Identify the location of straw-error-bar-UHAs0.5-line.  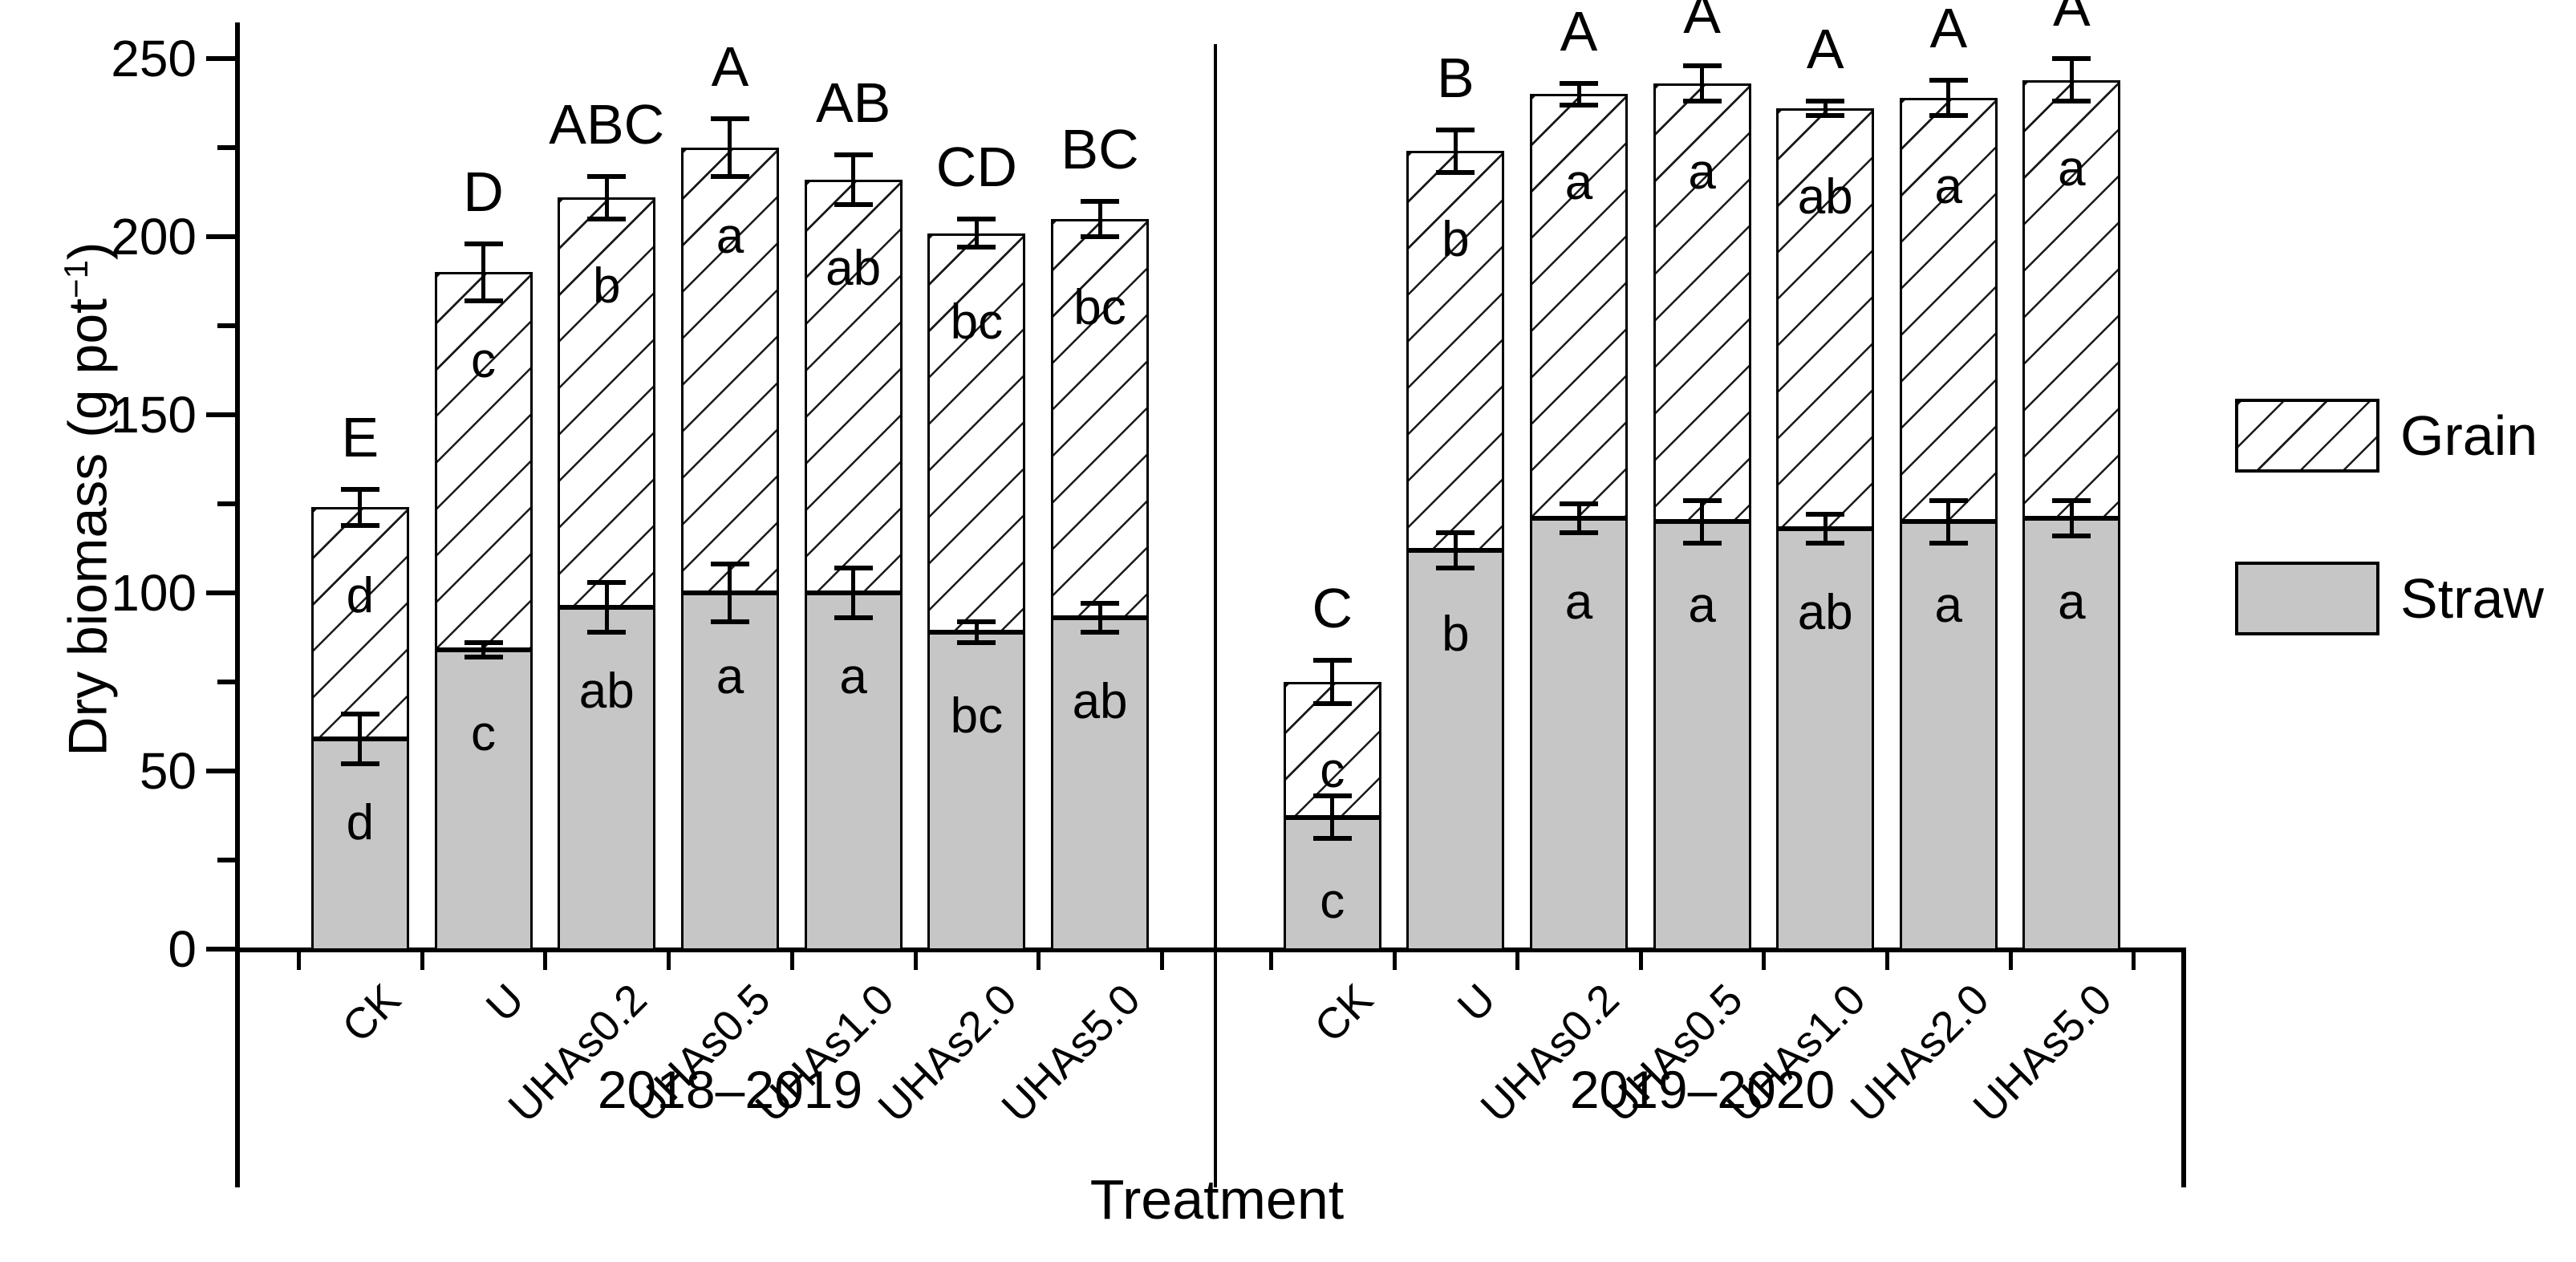
(730, 593).